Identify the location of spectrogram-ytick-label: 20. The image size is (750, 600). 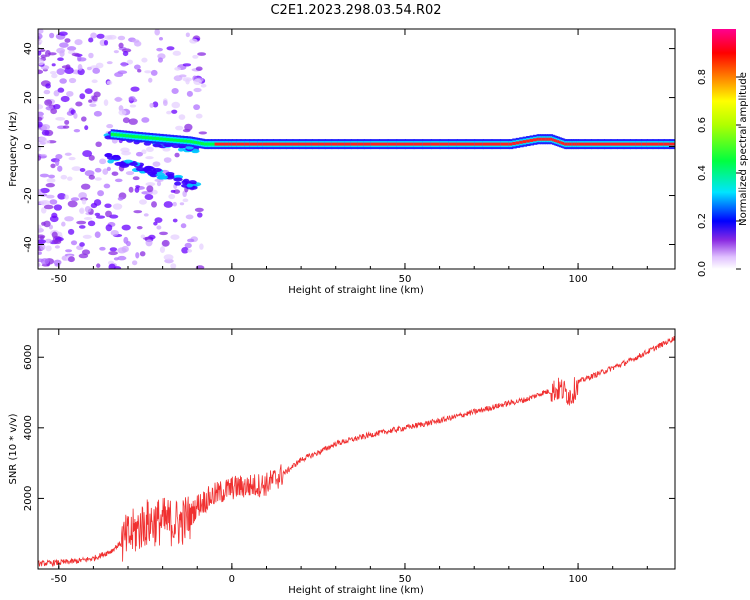
(28, 97).